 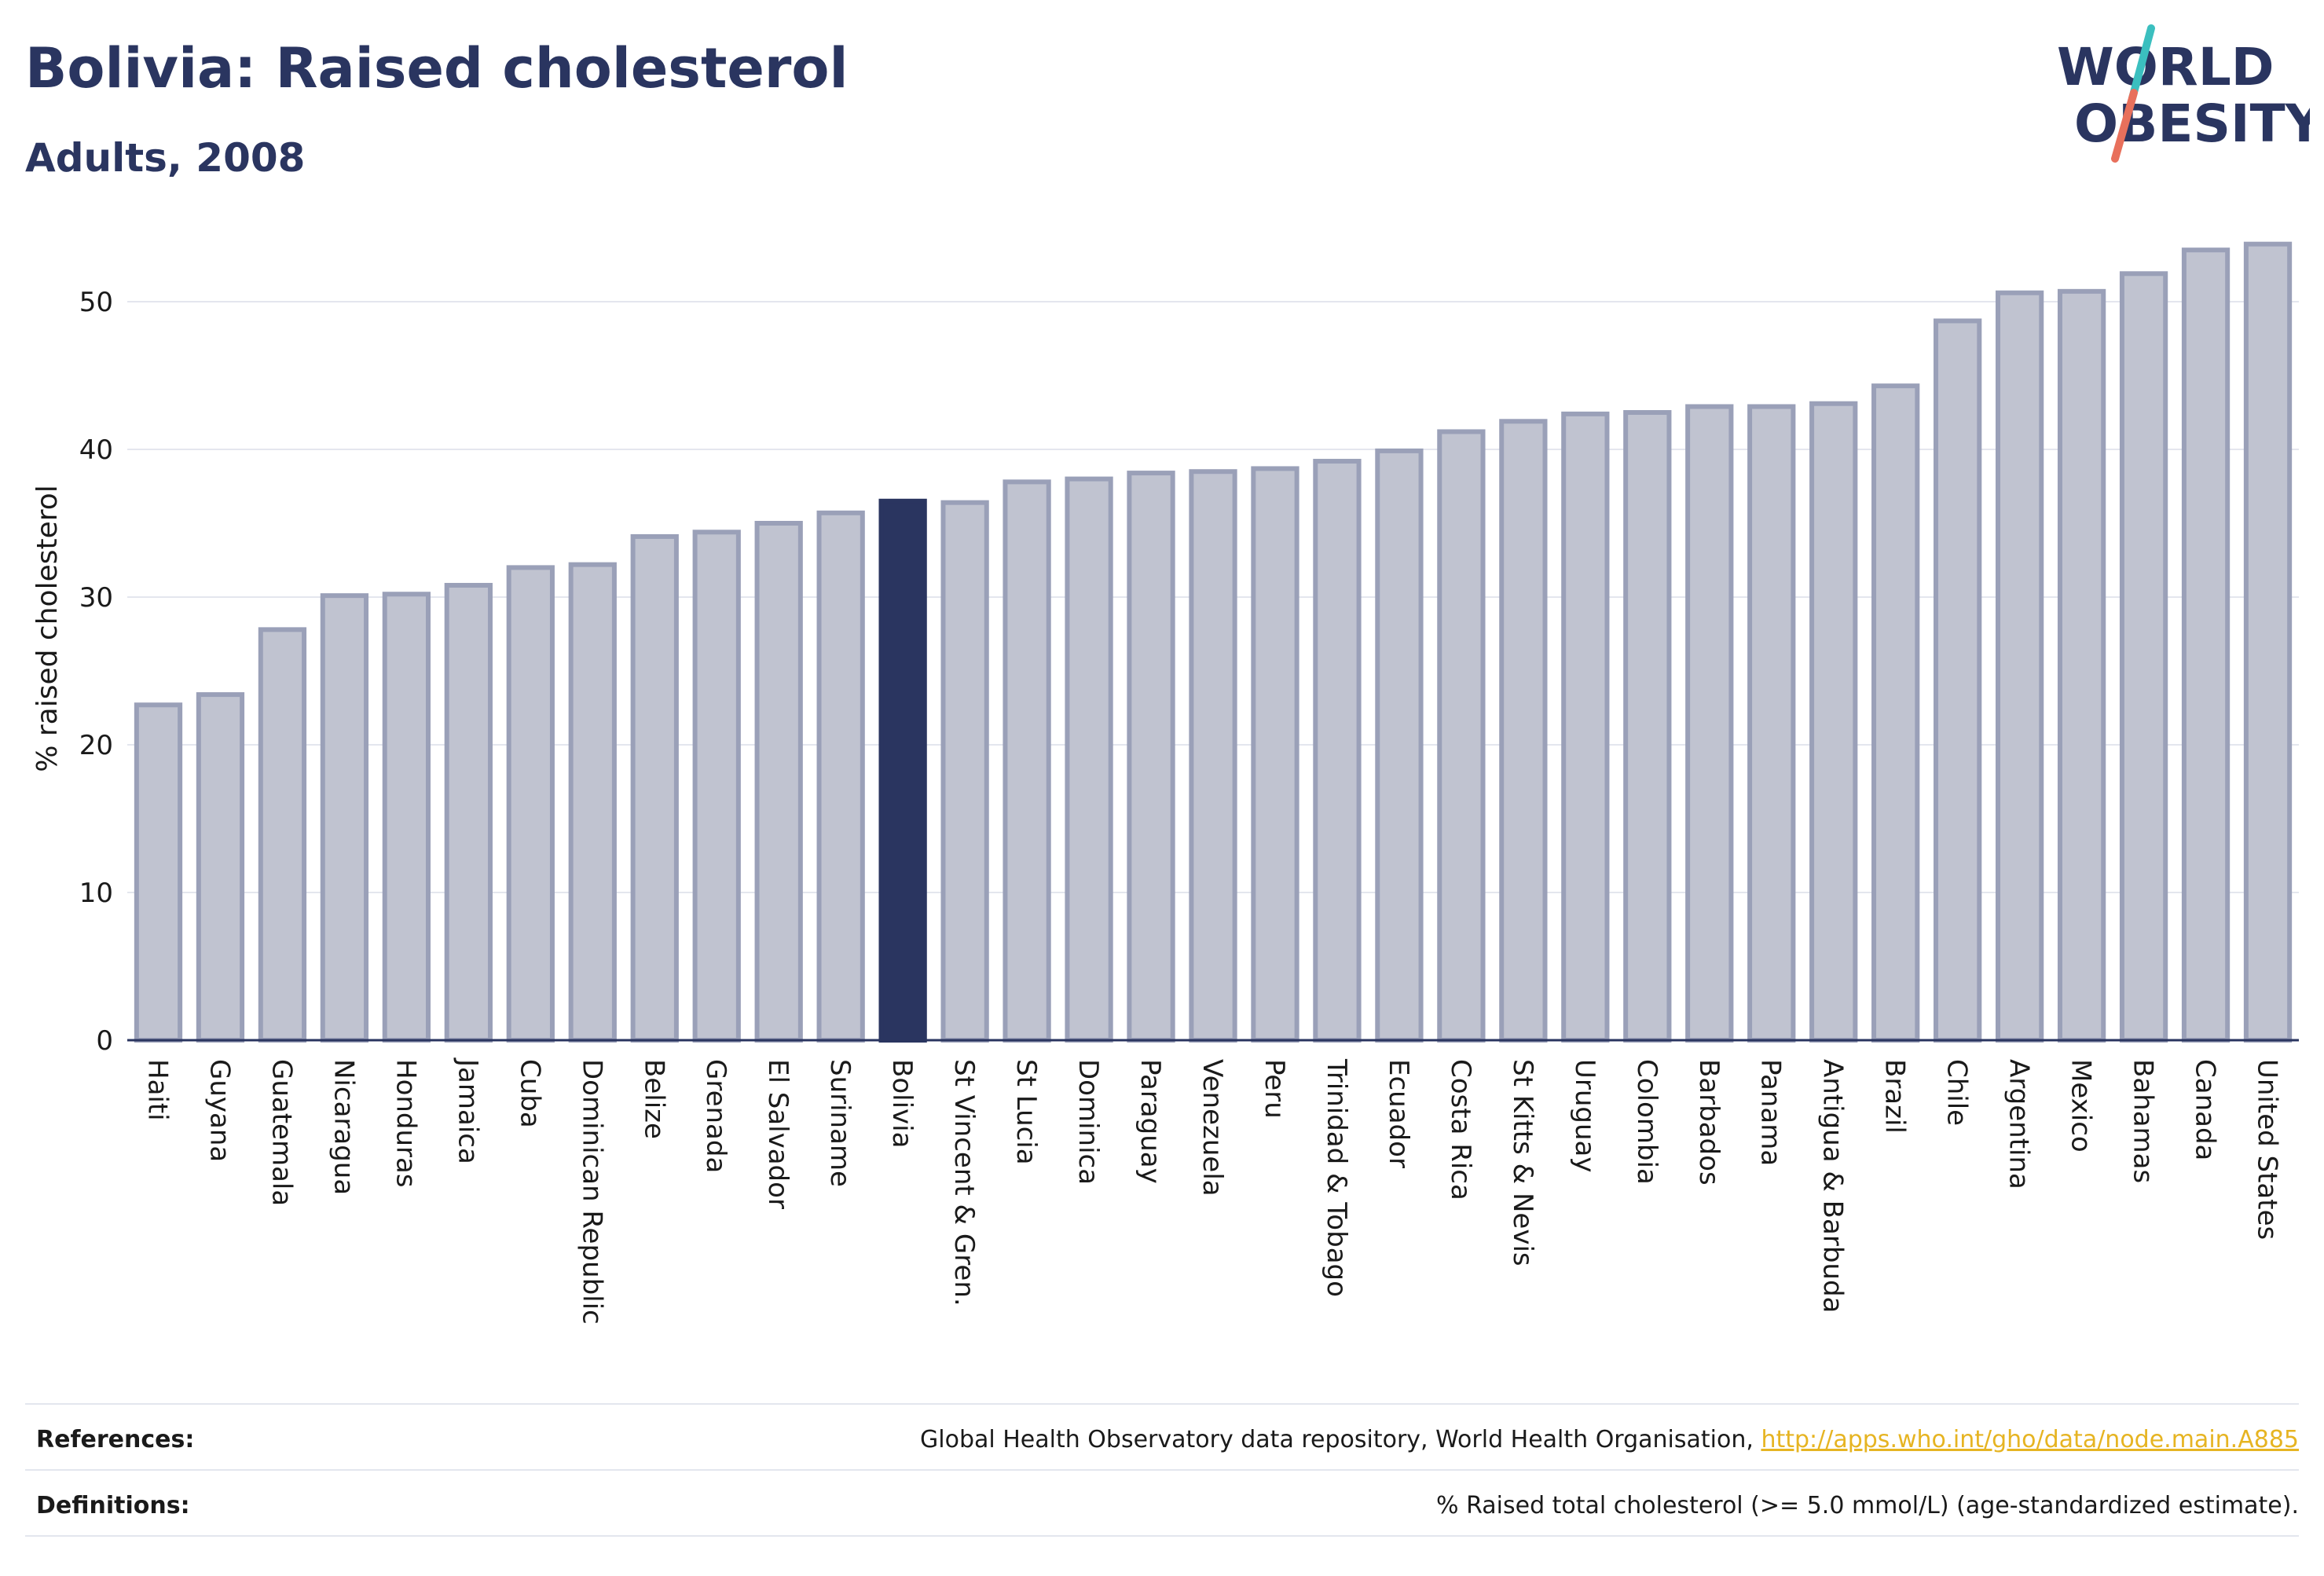 What do you see at coordinates (344, 818) in the screenshot?
I see `bar-nicaragua` at bounding box center [344, 818].